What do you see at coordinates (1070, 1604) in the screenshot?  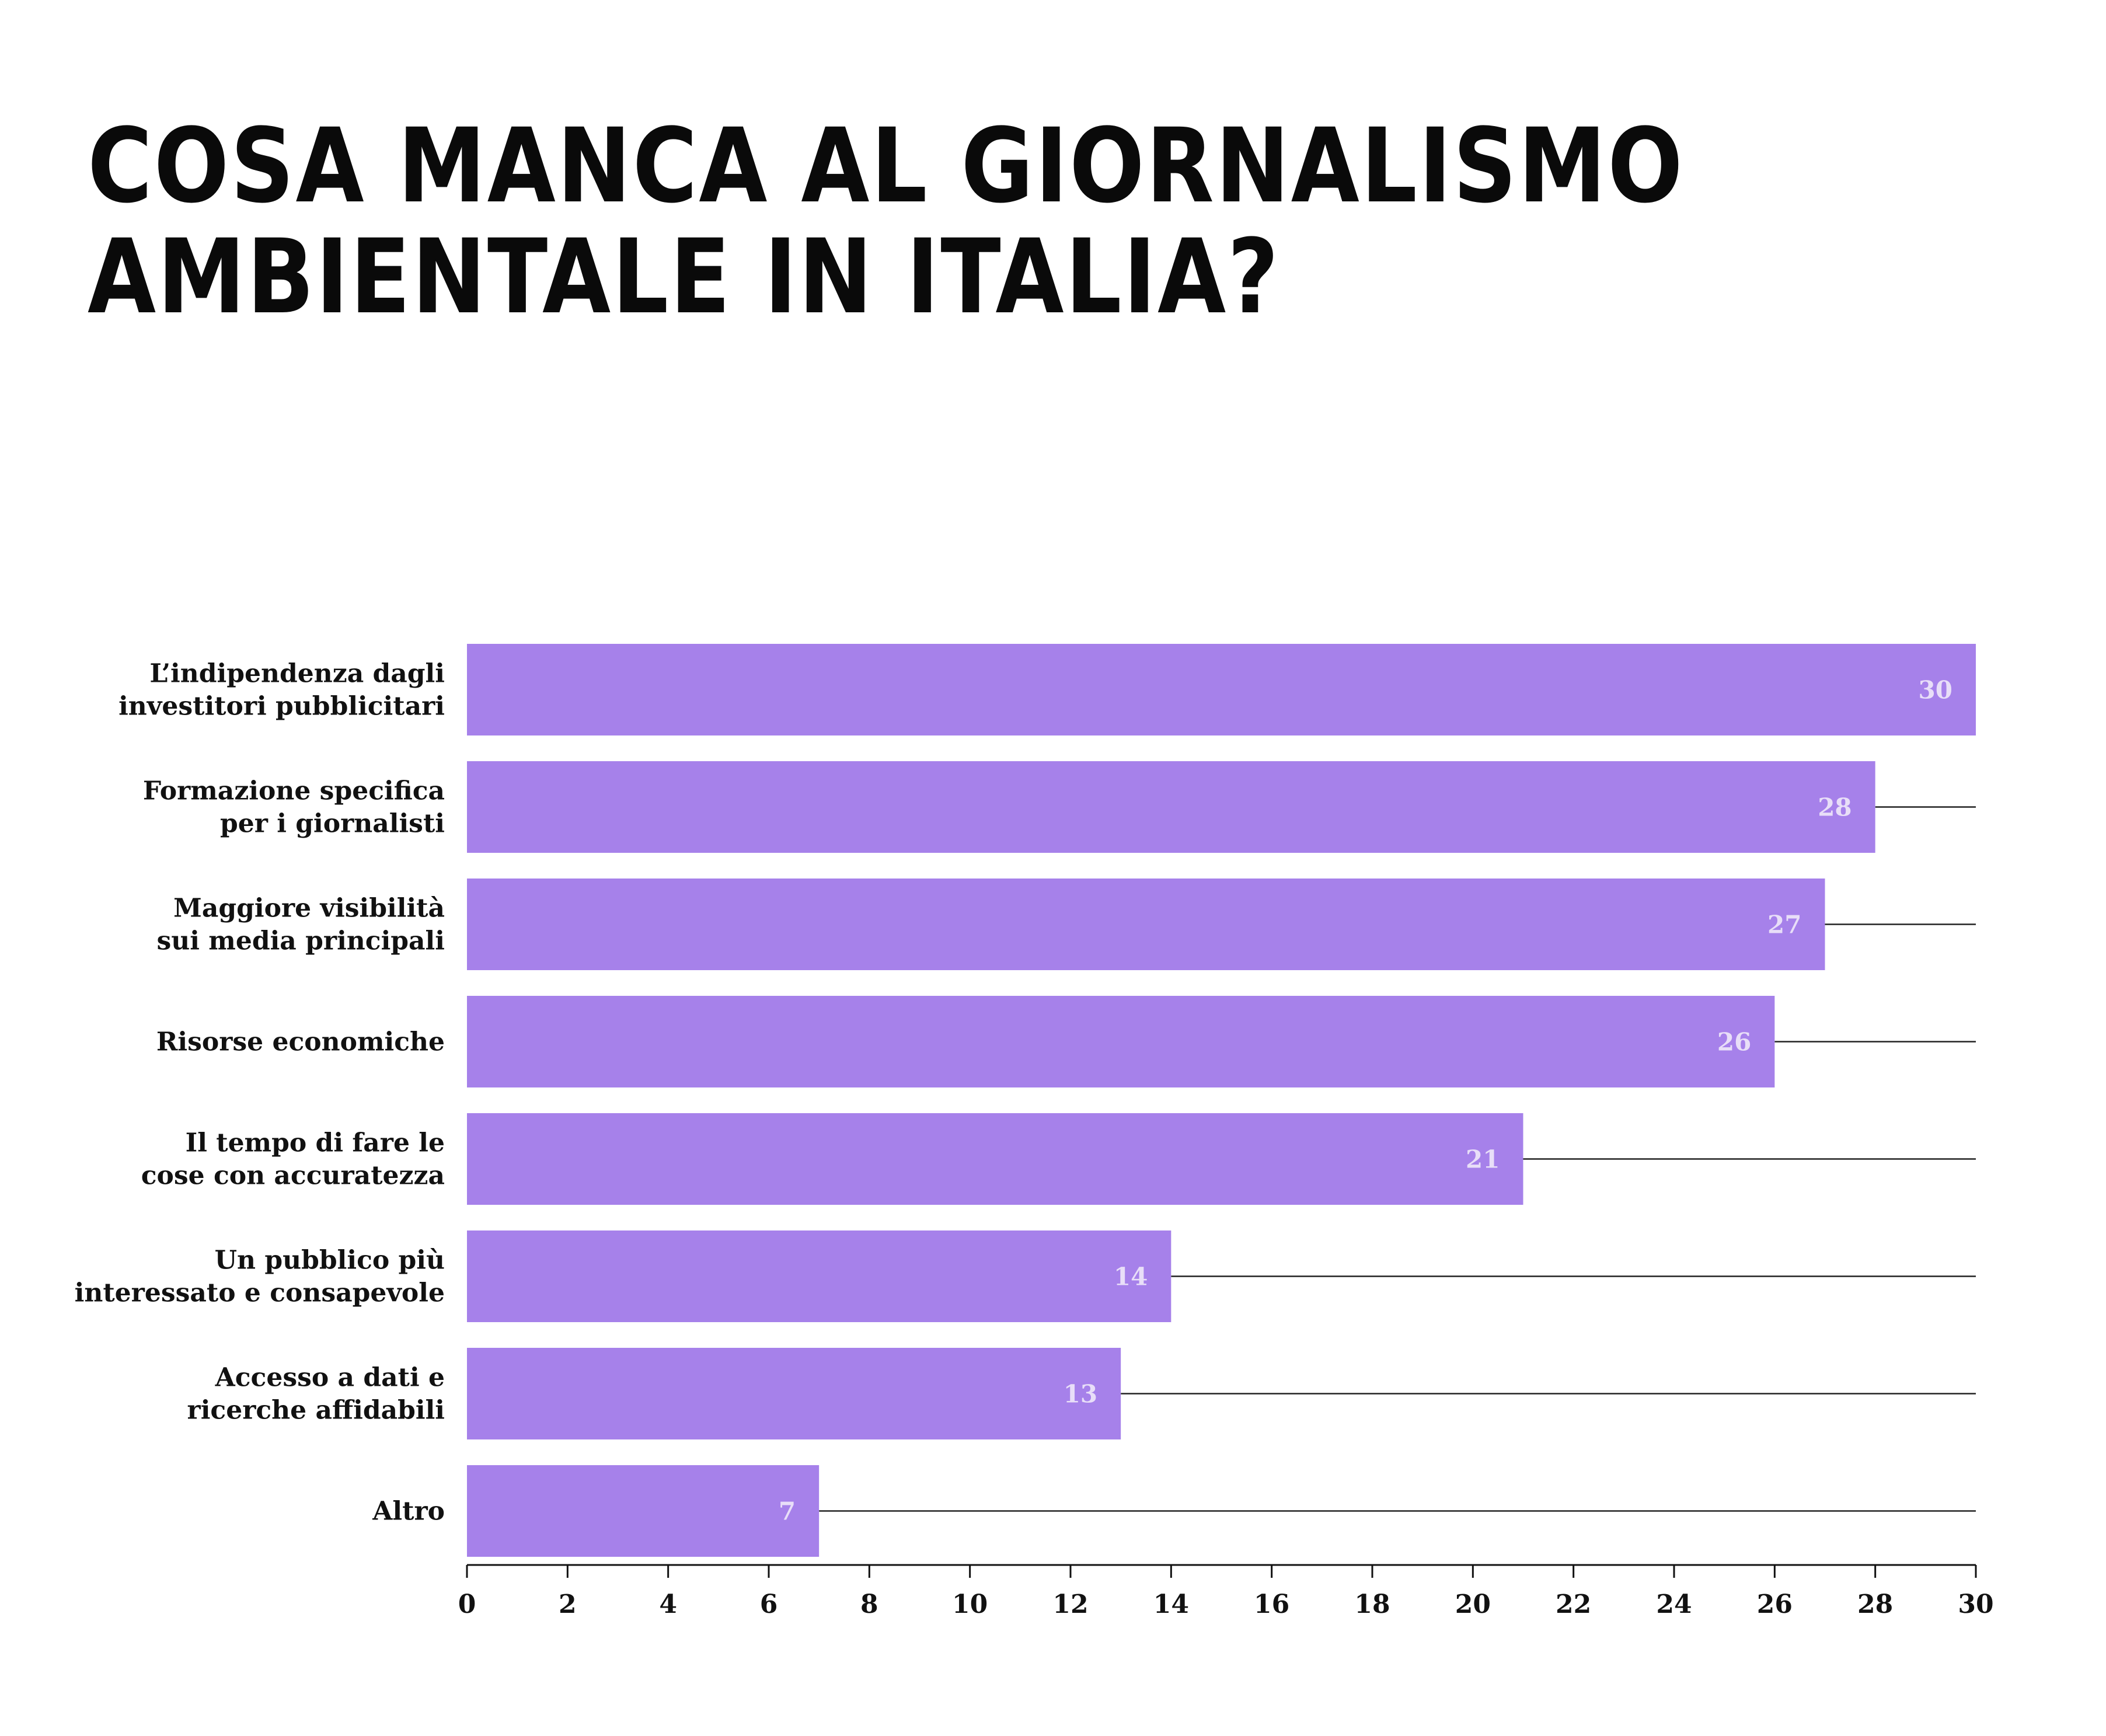 I see `x-tick-label: 12` at bounding box center [1070, 1604].